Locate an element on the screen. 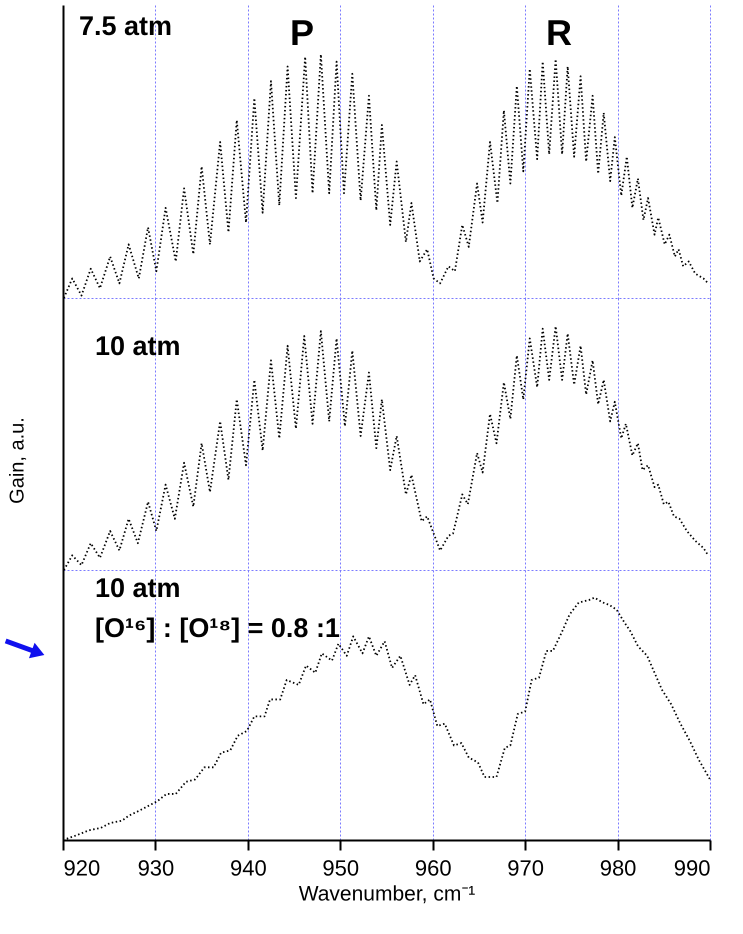  text: 7.5 atm is located at coordinates (125, 26).